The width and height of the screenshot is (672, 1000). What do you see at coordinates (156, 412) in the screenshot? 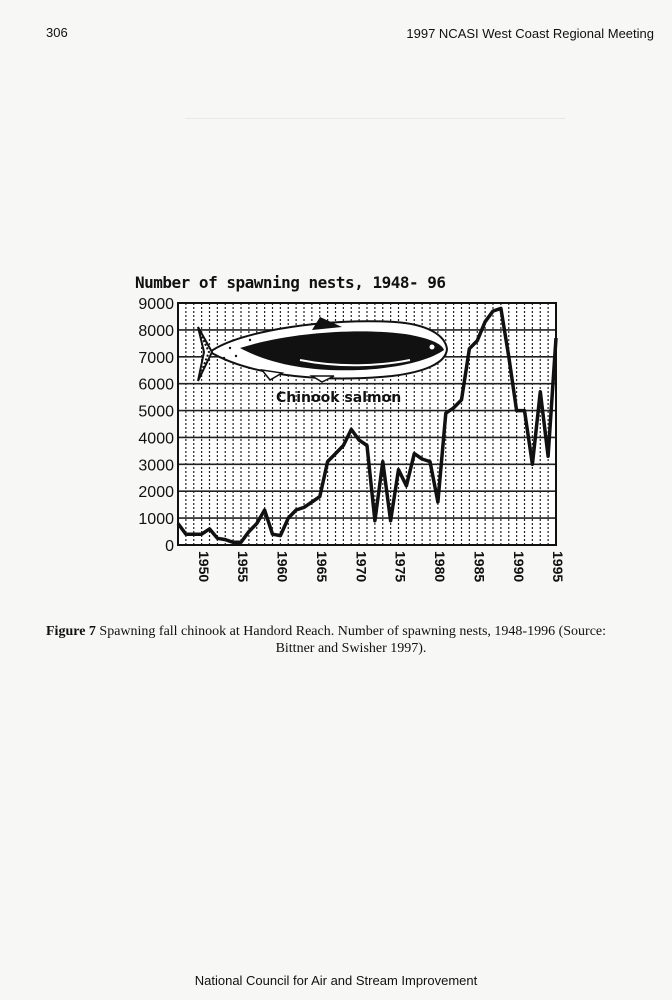
I see `y-tick-label: 5000` at bounding box center [156, 412].